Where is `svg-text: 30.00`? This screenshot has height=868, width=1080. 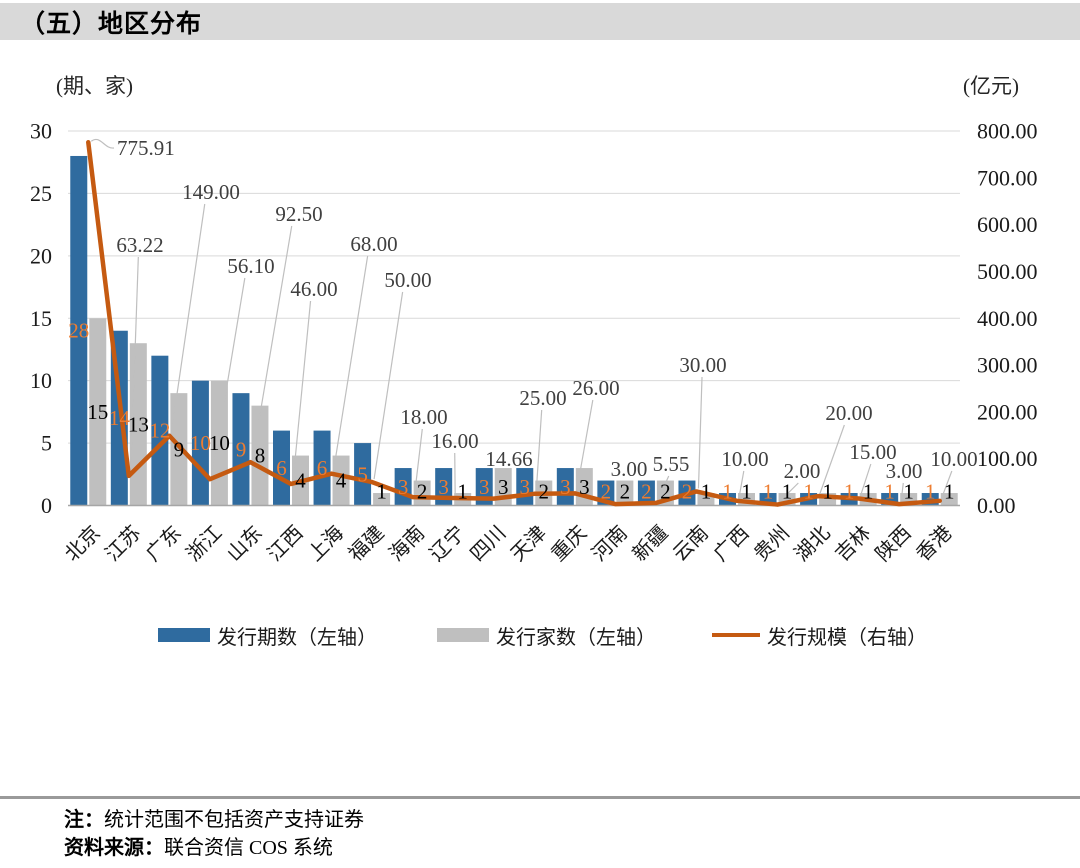
svg-text: 30.00 is located at coordinates (702, 365).